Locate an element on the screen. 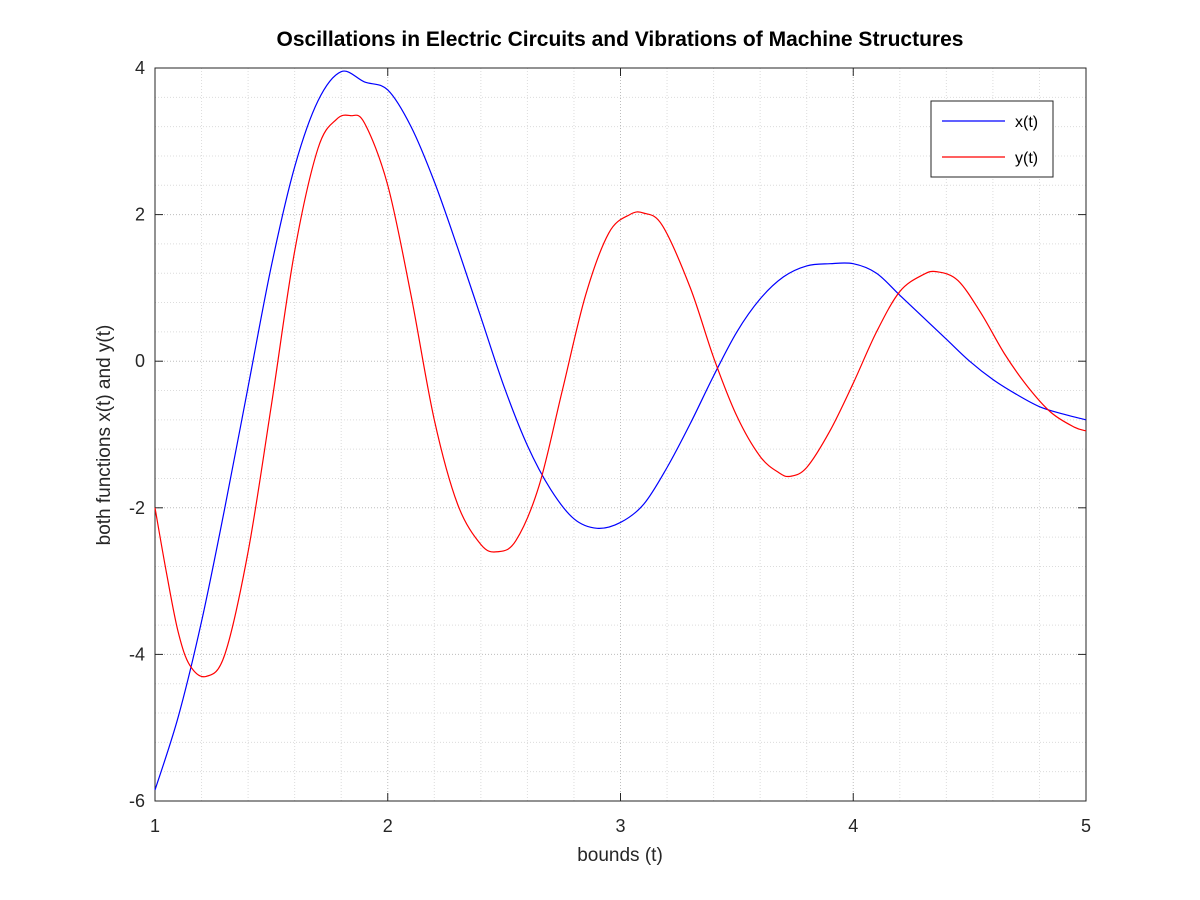 The image size is (1200, 900). y-tick-labels: -6 -4 -2 0 2 4 is located at coordinates (137, 434).